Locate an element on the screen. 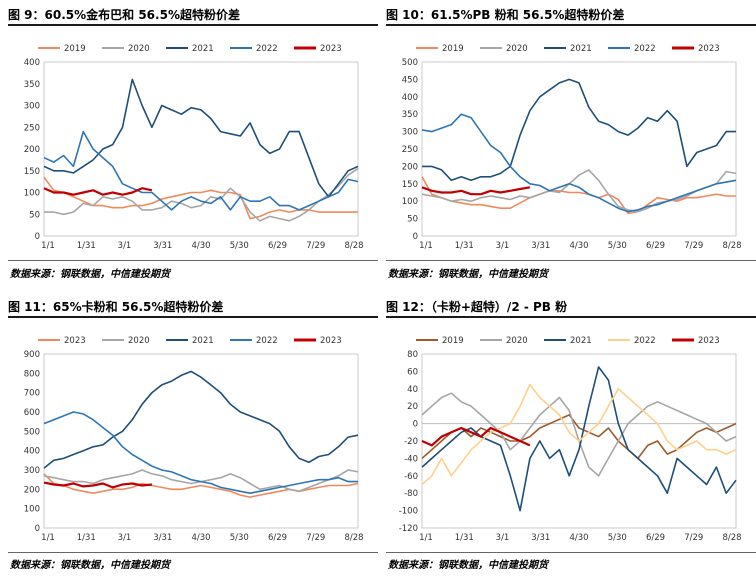  chart-title-text: 图 10：61.5%PB 粉和 56.5%超特粉价差 is located at coordinates (505, 15).